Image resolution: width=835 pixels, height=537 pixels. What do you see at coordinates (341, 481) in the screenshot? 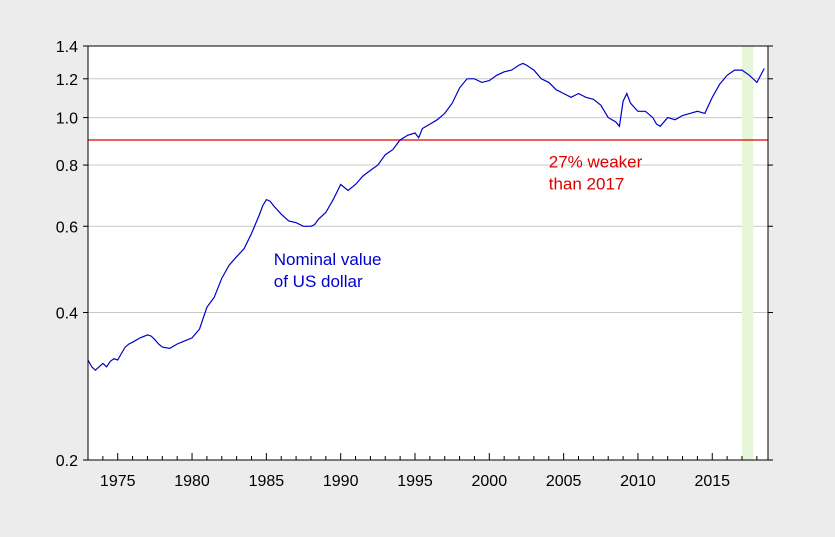
I see `x-tick-label: 1990` at bounding box center [341, 481].